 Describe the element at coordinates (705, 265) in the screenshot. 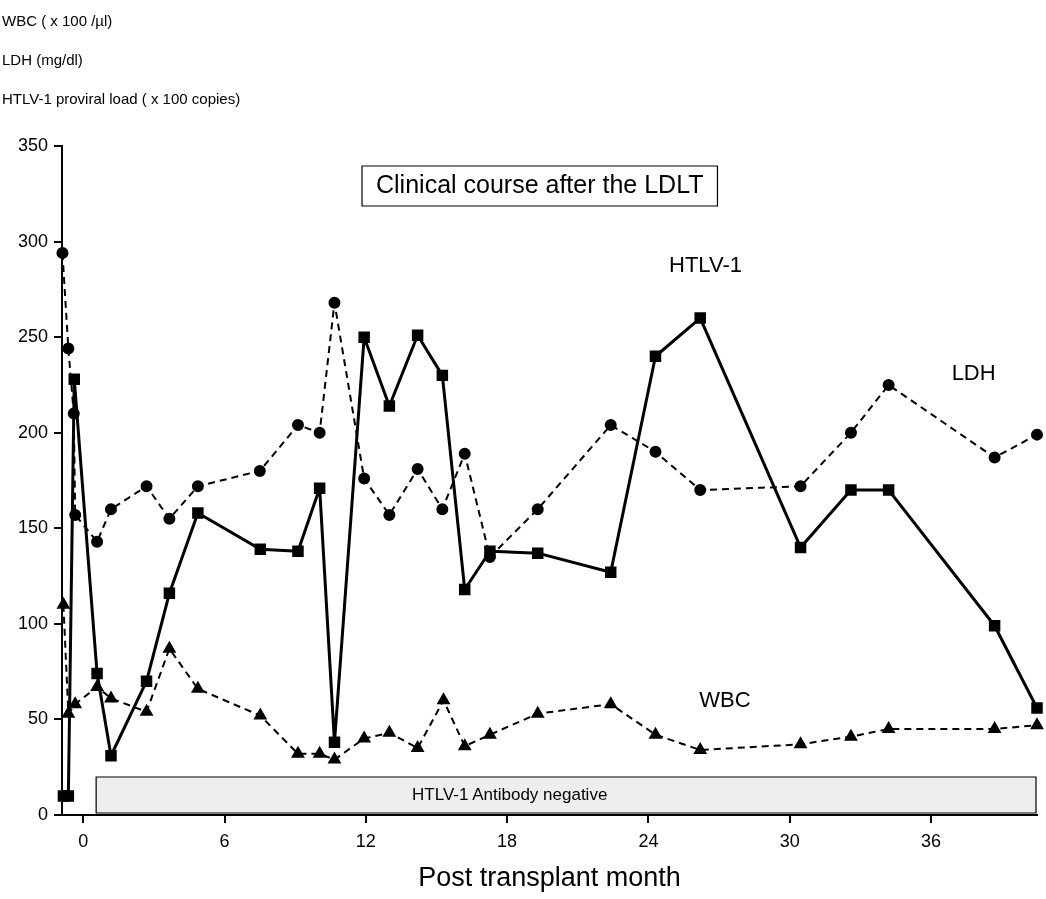

I see `text: HTLV-1` at that location.